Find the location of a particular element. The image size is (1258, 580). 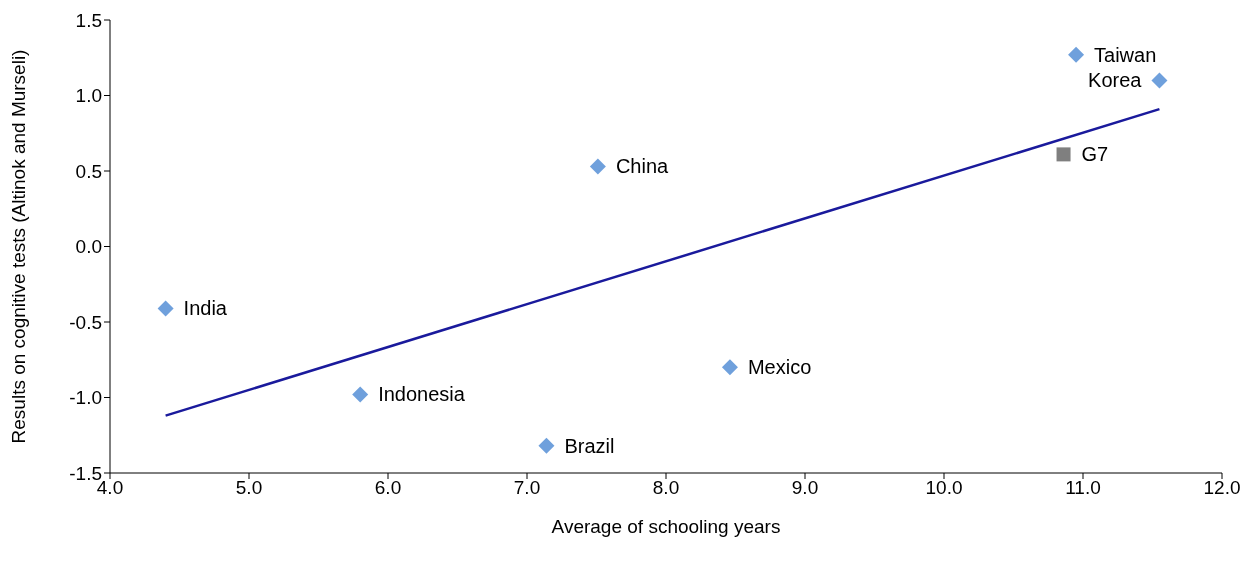

x-tick-label: 12.0 is located at coordinates (1222, 488).